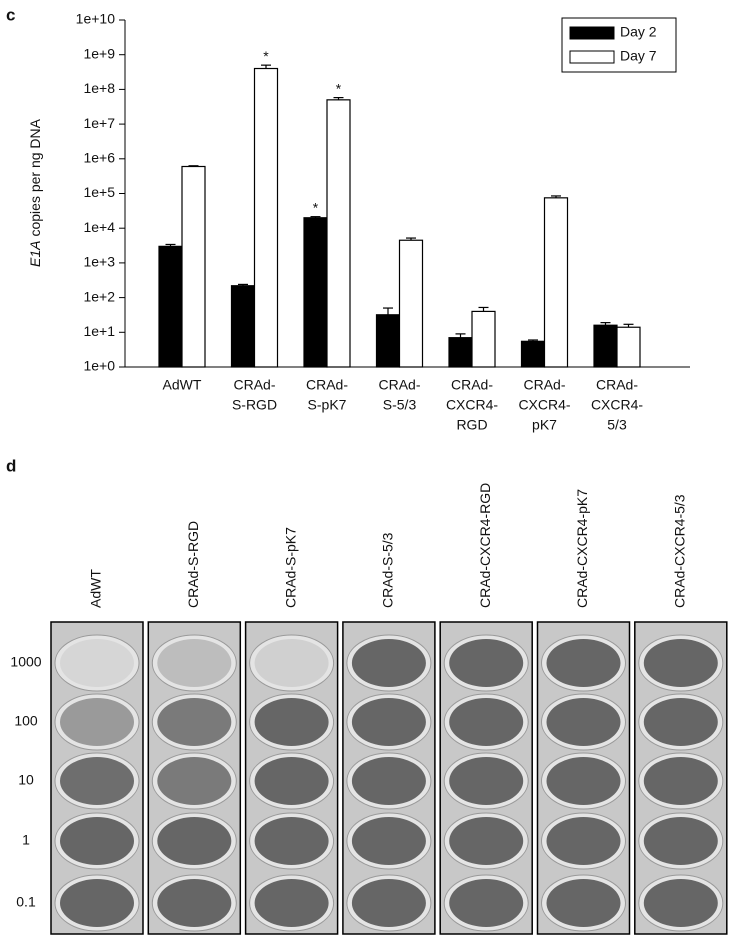 Image resolution: width=736 pixels, height=941 pixels. Describe the element at coordinates (193, 564) in the screenshot. I see `column-label: CRAd-S-RGD` at that location.